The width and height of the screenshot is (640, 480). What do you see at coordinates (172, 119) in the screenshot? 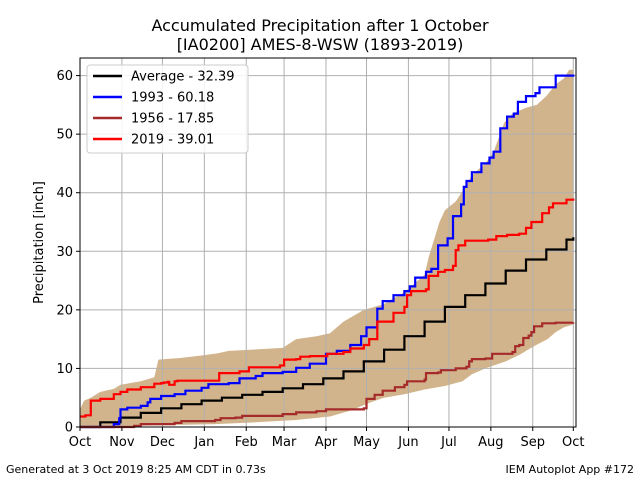
I see `legend-label: 1956 - 17.85` at bounding box center [172, 119].